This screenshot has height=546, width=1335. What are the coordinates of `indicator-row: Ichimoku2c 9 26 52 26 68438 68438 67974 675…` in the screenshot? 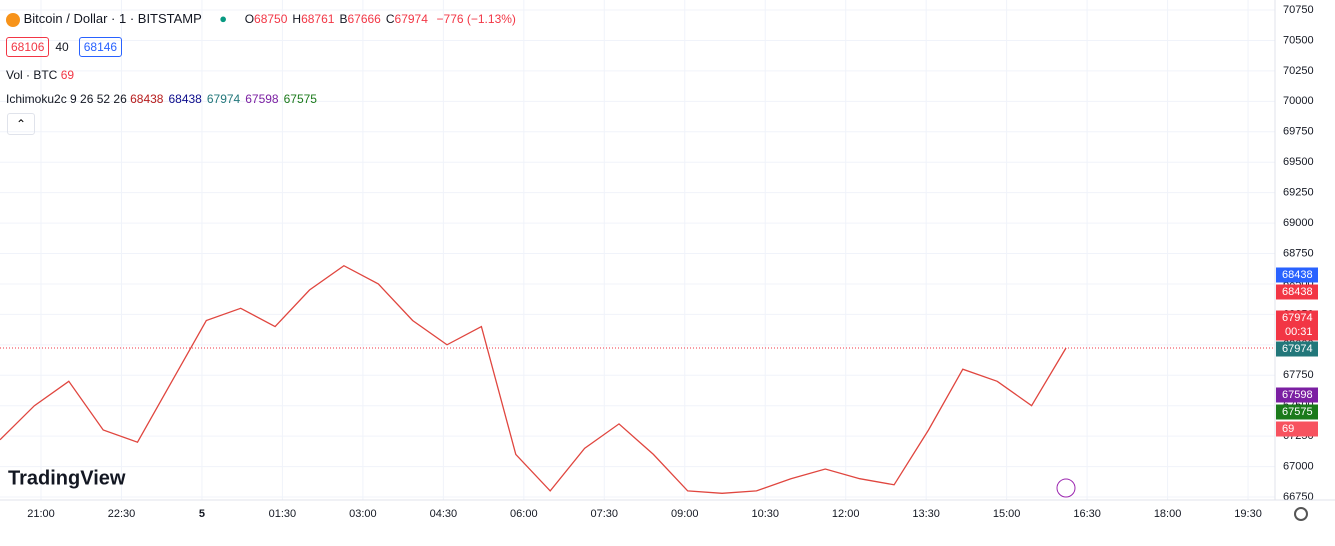 It's located at (164, 99).